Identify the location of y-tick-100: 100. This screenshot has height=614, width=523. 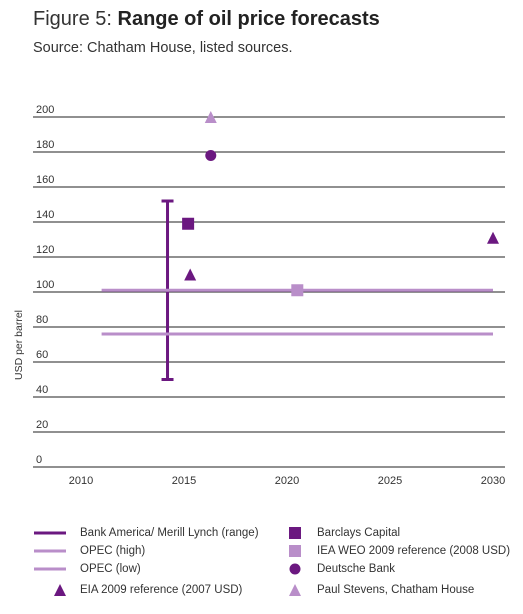
(45, 285).